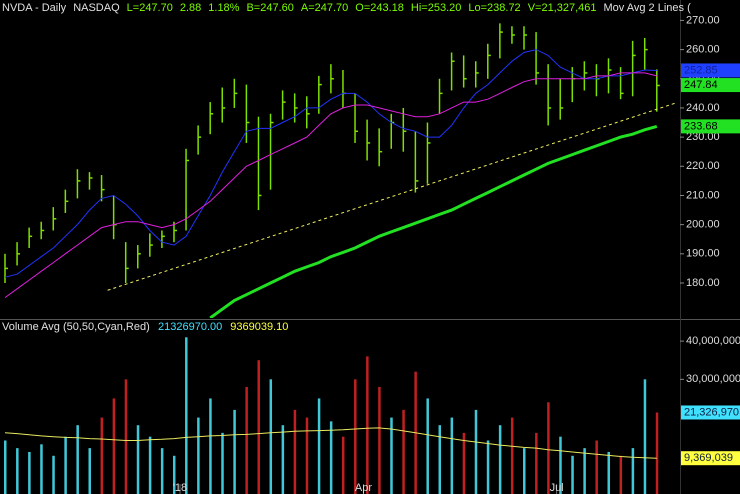 The height and width of the screenshot is (494, 740). What do you see at coordinates (494, 8) in the screenshot?
I see `header-item: Lo=238.72` at bounding box center [494, 8].